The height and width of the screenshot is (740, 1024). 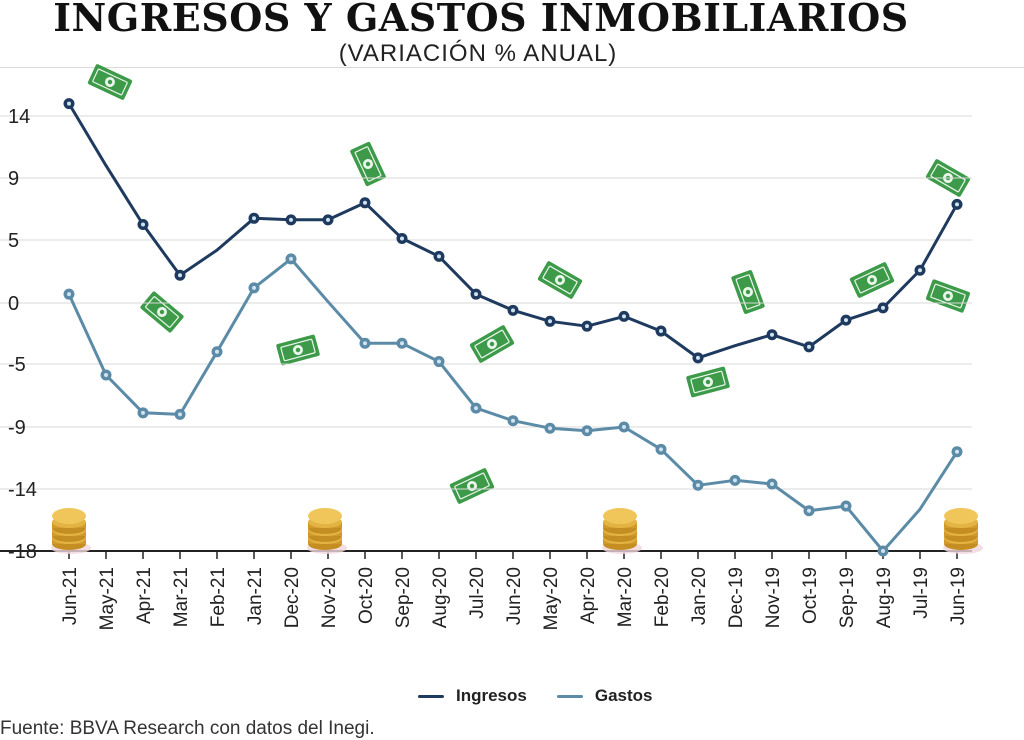 I want to click on y-tick-label: 9, so click(x=13, y=179).